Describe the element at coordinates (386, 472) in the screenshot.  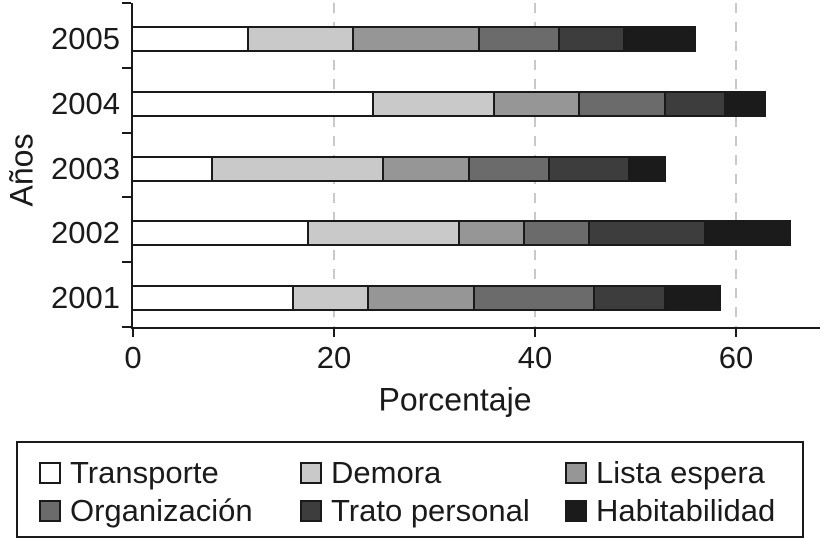
I see `legend-label: Demora` at that location.